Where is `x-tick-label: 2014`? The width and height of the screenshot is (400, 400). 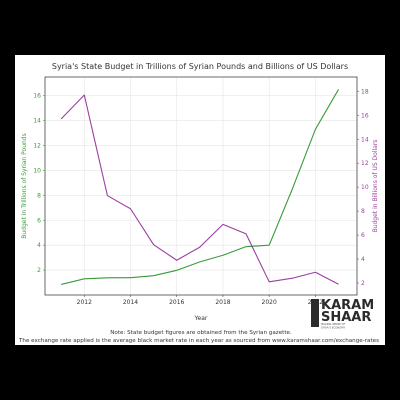 x-tick-label: 2014 is located at coordinates (130, 302).